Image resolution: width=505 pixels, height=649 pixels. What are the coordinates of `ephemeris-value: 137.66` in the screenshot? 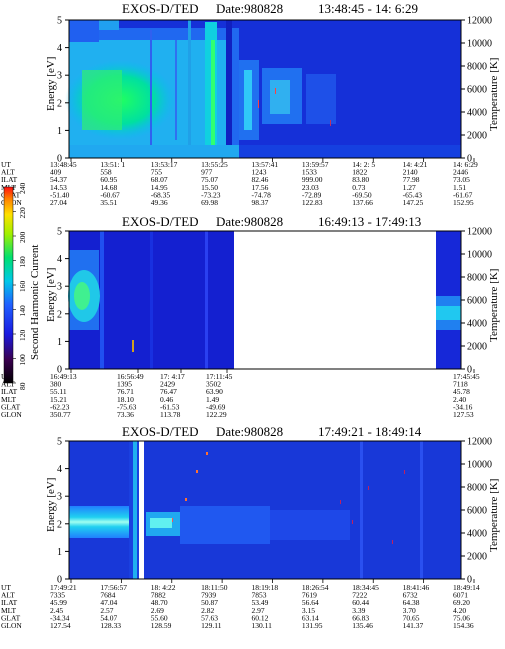 It's located at (362, 202).